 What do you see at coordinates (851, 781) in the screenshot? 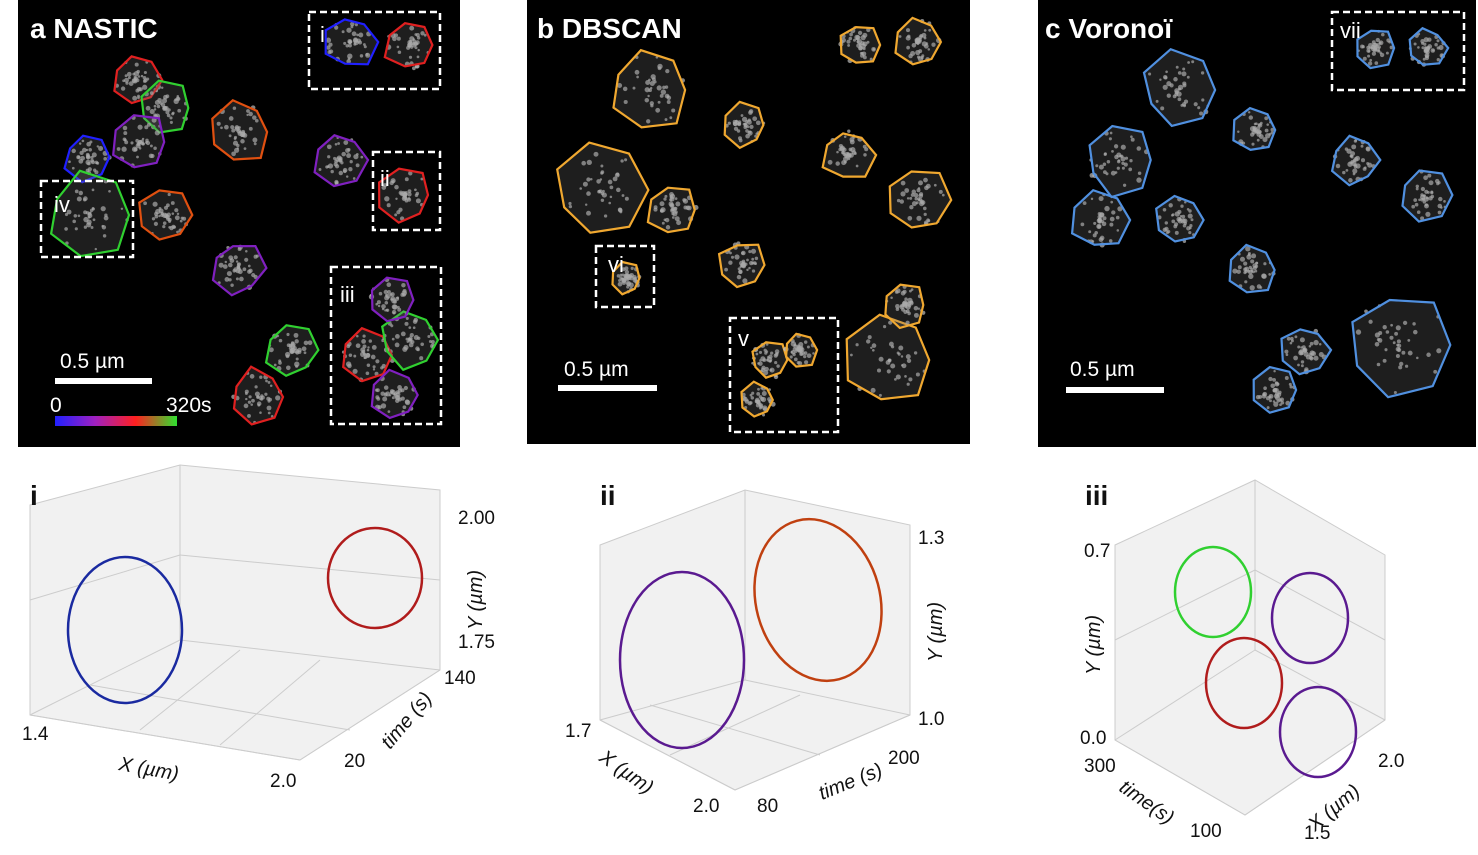
I see `axis-label: time (s)` at bounding box center [851, 781].